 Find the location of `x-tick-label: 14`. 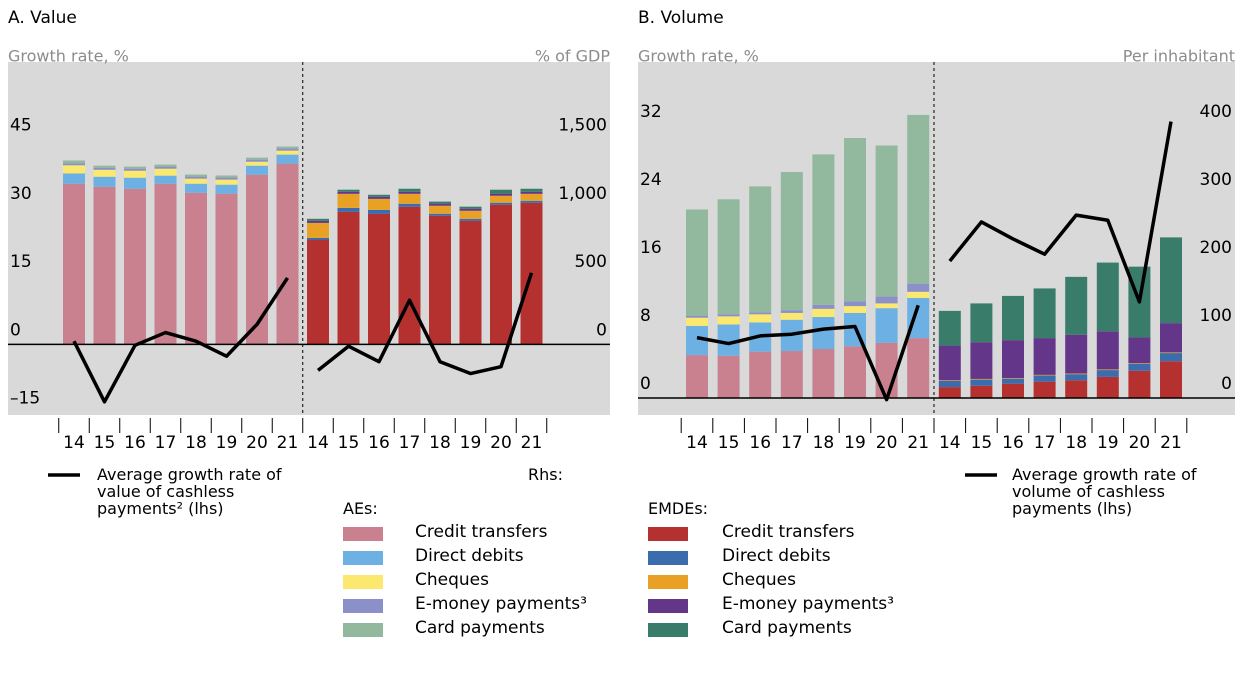

x-tick-label: 14 is located at coordinates (697, 443).